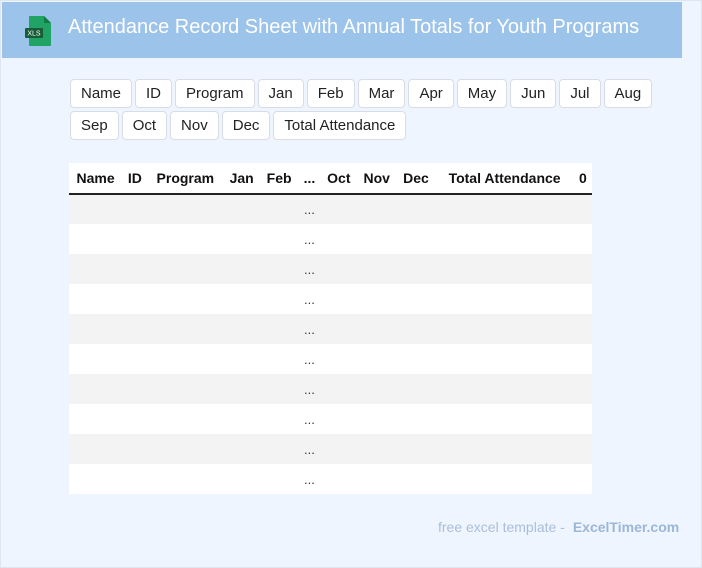  I want to click on column-chip: May, so click(482, 93).